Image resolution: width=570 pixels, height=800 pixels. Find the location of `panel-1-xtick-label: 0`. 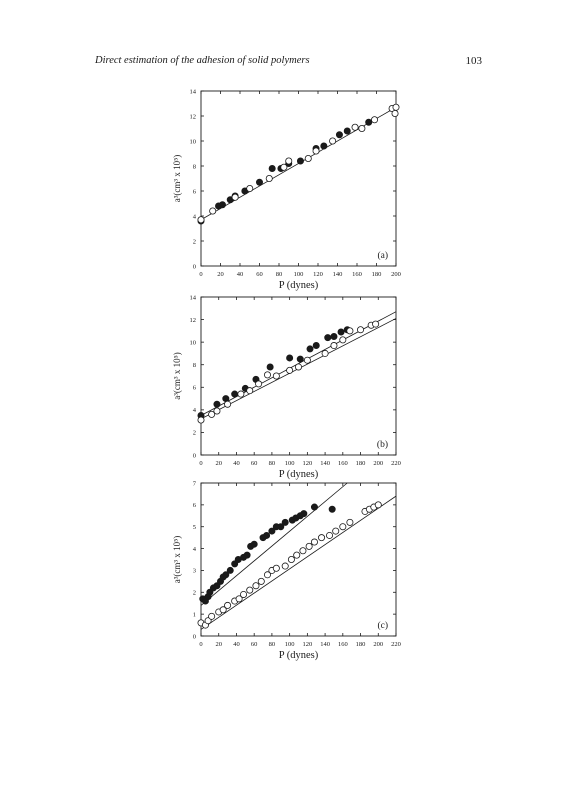

panel-1-xtick-label: 0 is located at coordinates (200, 274).